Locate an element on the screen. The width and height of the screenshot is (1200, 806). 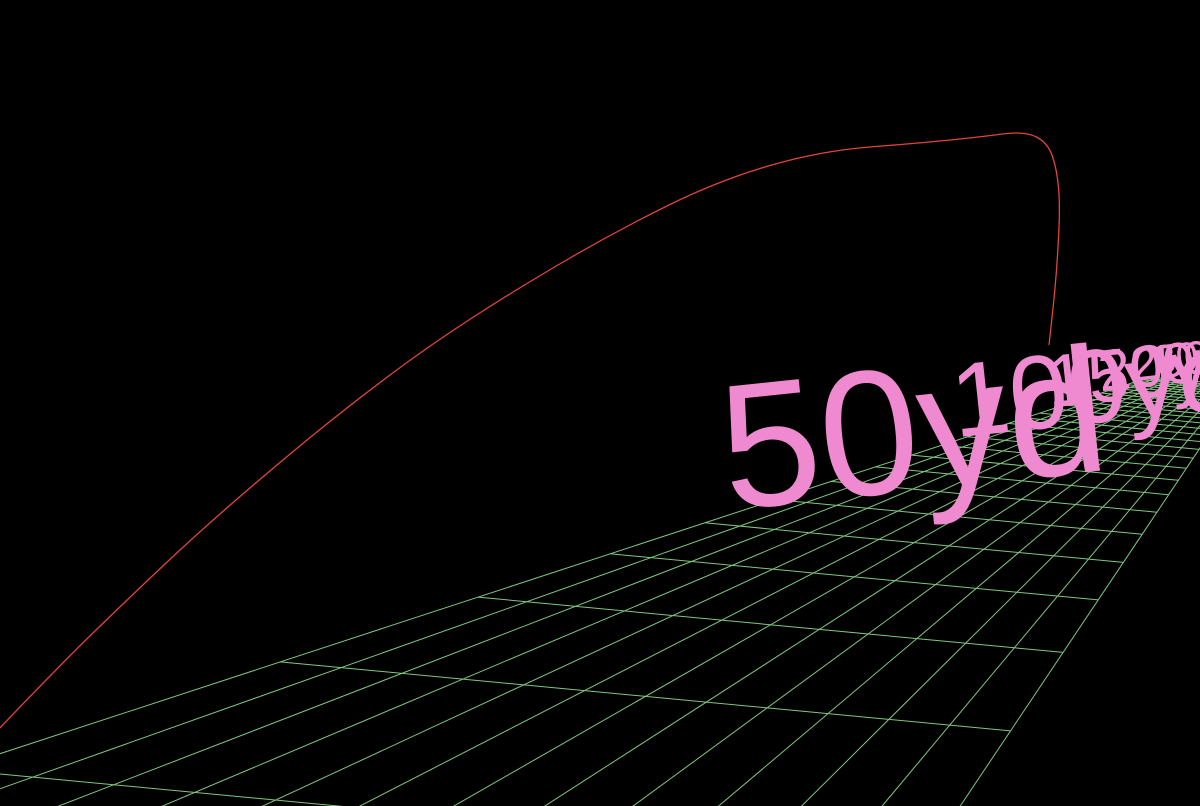
distance-markers: 50yd 100yd 150yd 200yd 250yd 300yd is located at coordinates (955, 428).